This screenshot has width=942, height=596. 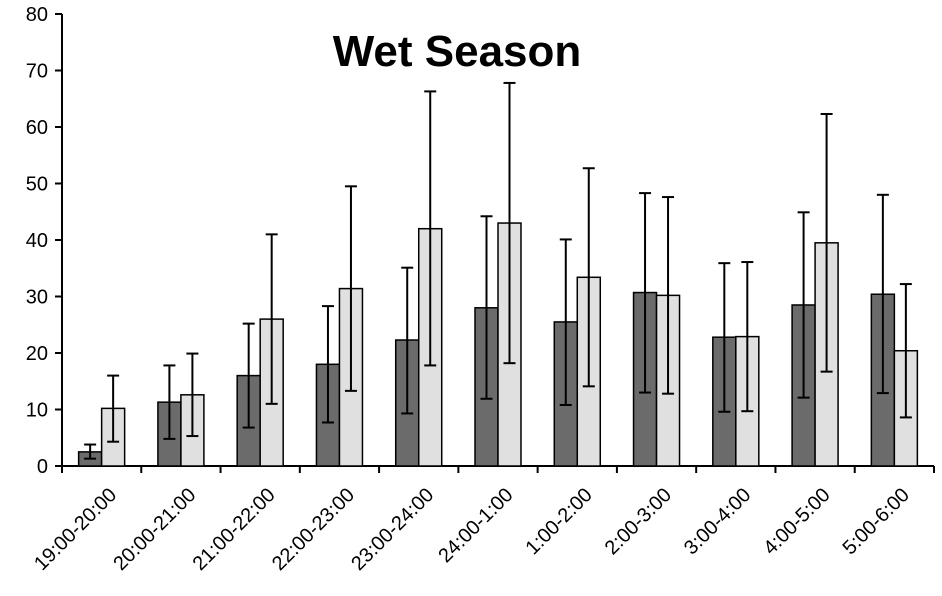 What do you see at coordinates (37, 298) in the screenshot?
I see `y-tick-label: 30` at bounding box center [37, 298].